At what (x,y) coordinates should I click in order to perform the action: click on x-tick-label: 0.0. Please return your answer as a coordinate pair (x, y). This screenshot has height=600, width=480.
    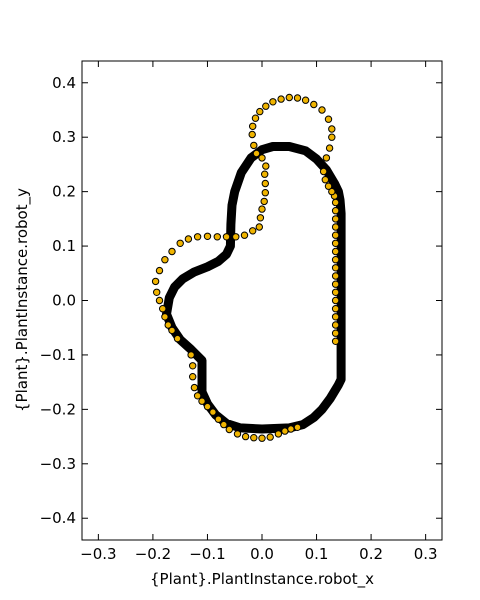
    Looking at the image, I should click on (262, 554).